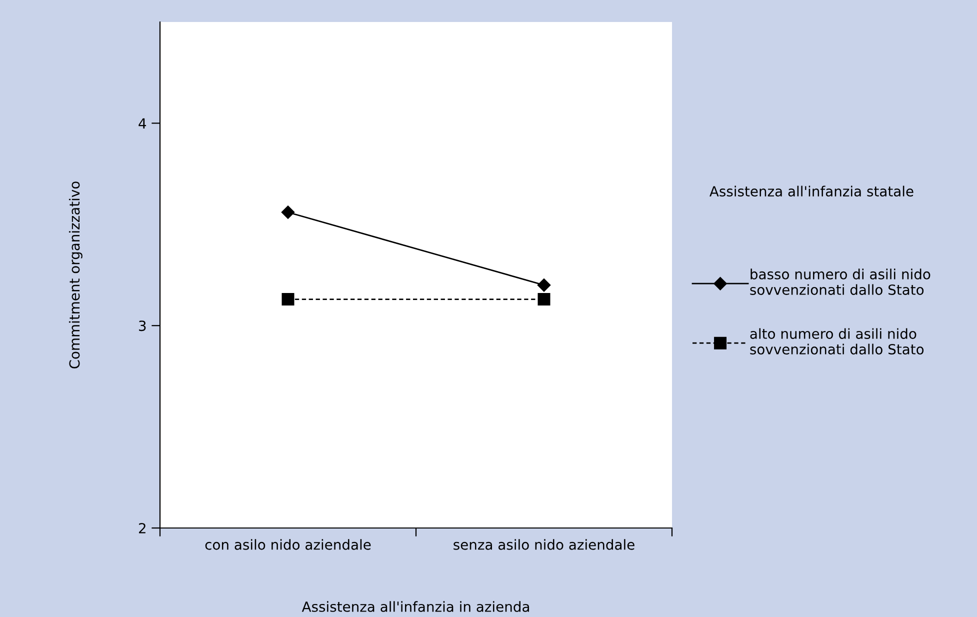 The image size is (977, 617). Describe the element at coordinates (544, 544) in the screenshot. I see `x-tick-label: senza asilo nido aziendale` at that location.